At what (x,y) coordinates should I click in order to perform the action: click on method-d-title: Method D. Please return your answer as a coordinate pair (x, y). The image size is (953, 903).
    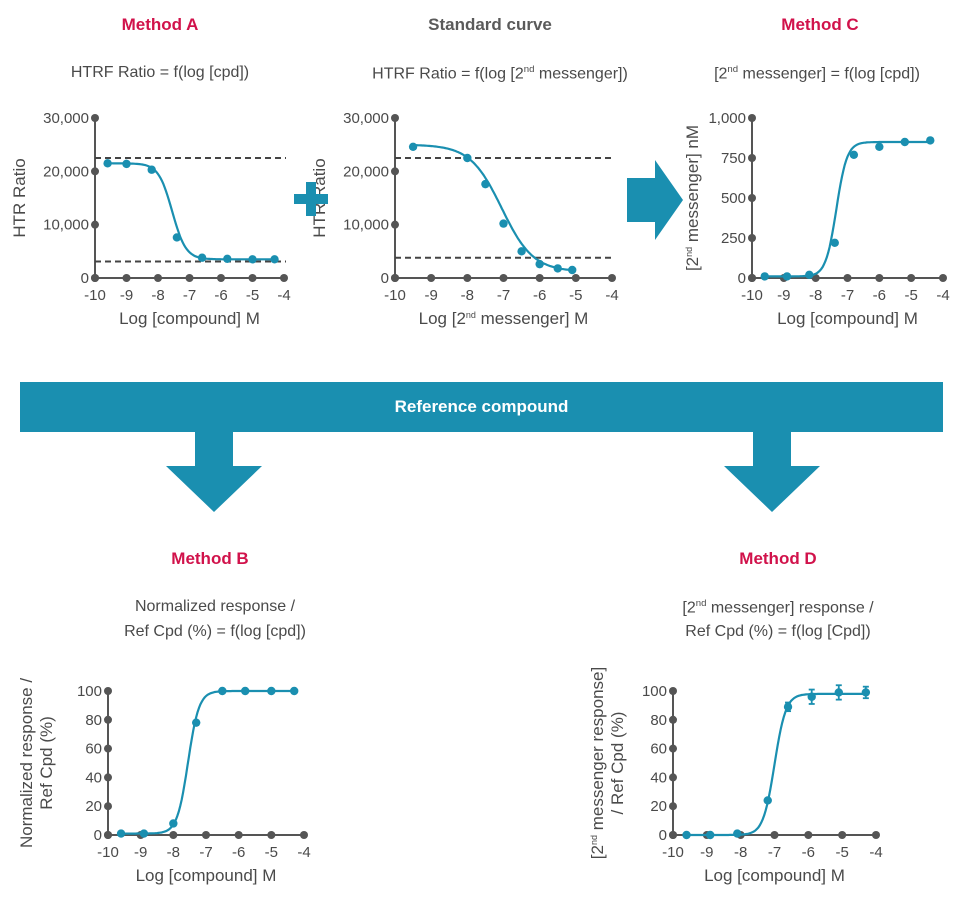
    Looking at the image, I should click on (778, 558).